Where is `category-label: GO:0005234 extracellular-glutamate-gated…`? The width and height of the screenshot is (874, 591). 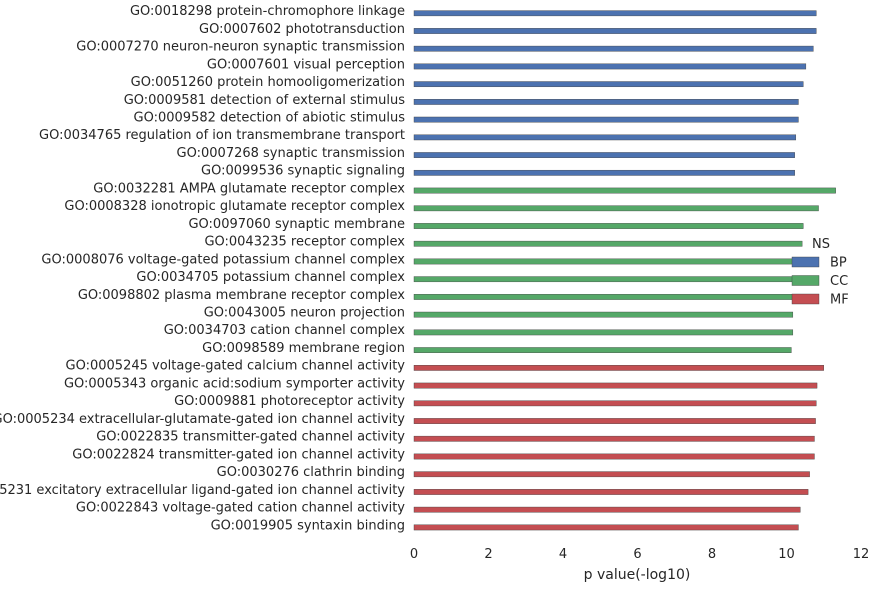
category-label: GO:0005234 extracellular-glutamate-gated… is located at coordinates (202, 419).